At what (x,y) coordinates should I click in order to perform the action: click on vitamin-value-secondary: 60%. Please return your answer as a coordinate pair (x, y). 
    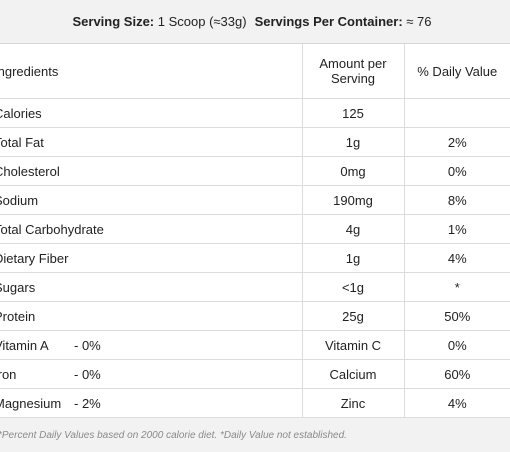
    Looking at the image, I should click on (456, 374).